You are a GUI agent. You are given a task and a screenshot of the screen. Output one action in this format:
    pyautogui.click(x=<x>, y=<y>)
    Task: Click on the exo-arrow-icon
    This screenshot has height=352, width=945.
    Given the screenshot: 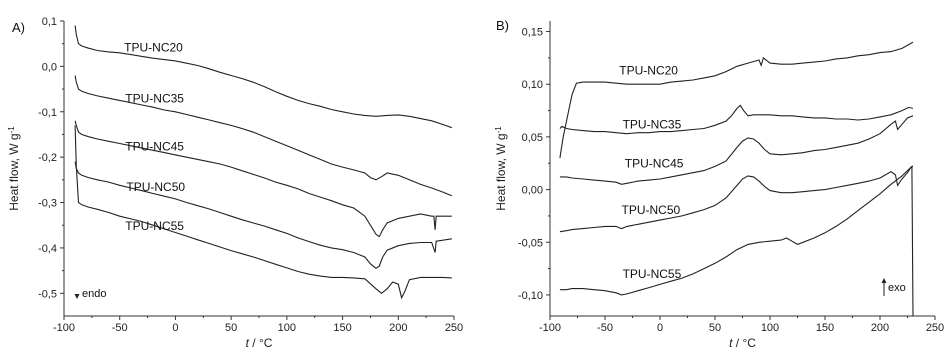 What is the action you would take?
    pyautogui.click(x=884, y=280)
    